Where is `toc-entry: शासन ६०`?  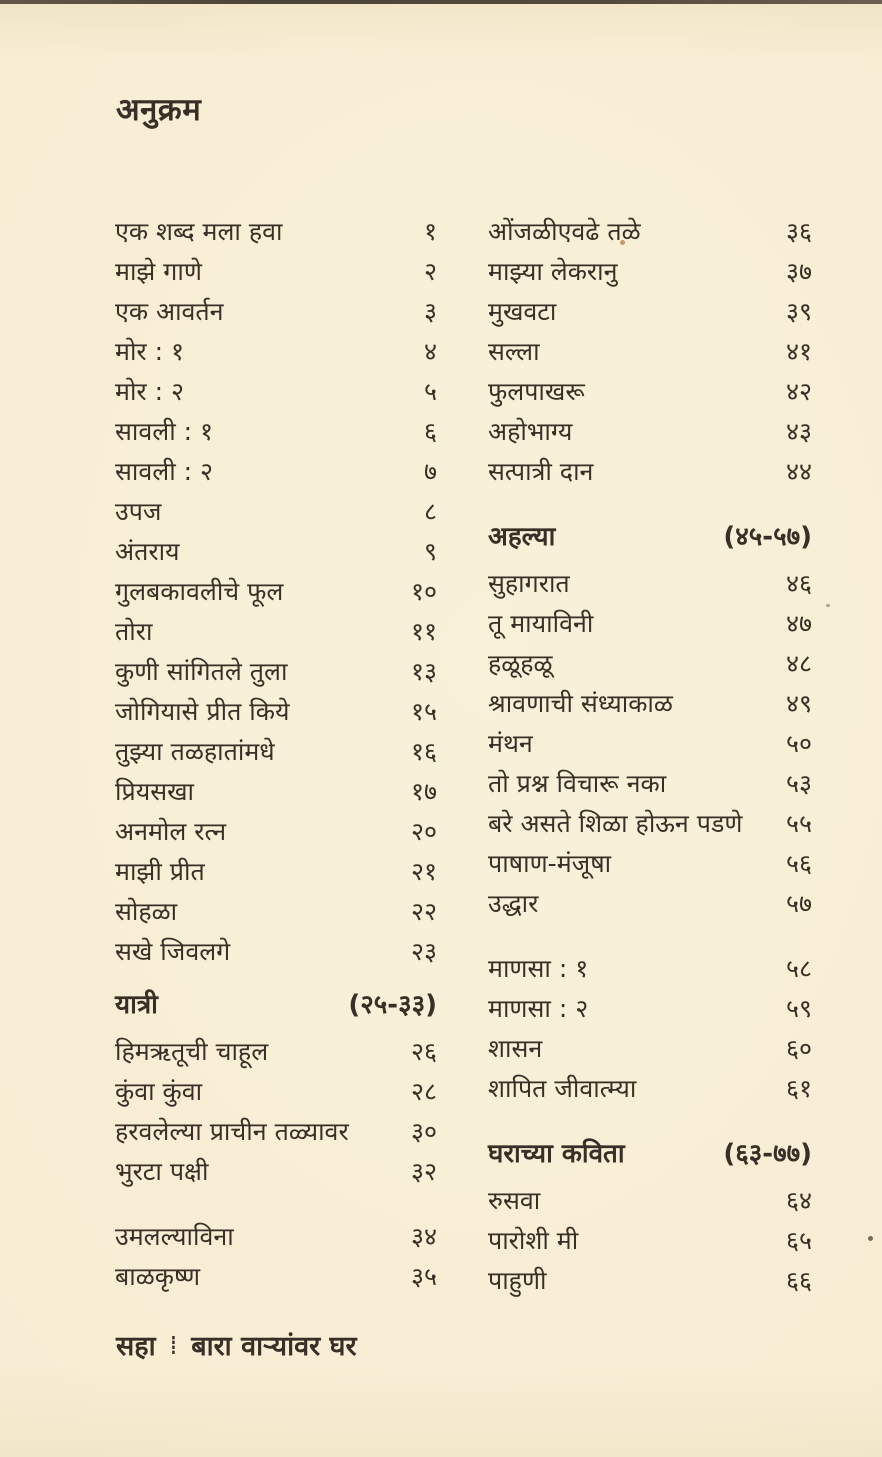 toc-entry: शासन ६० is located at coordinates (650, 1049).